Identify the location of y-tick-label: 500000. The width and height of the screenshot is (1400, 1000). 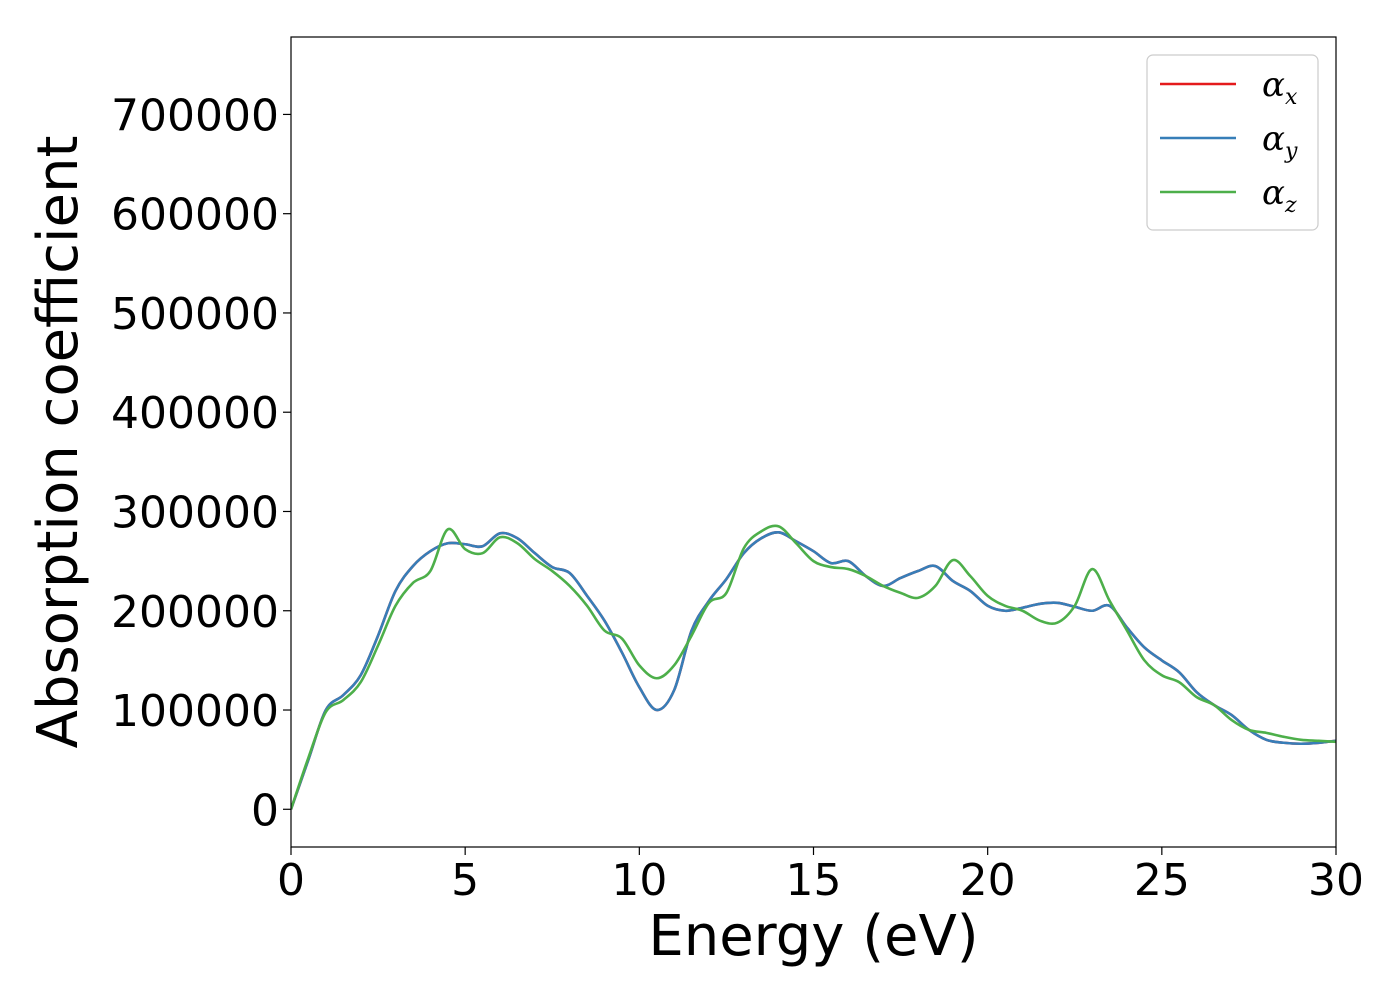
(195, 314).